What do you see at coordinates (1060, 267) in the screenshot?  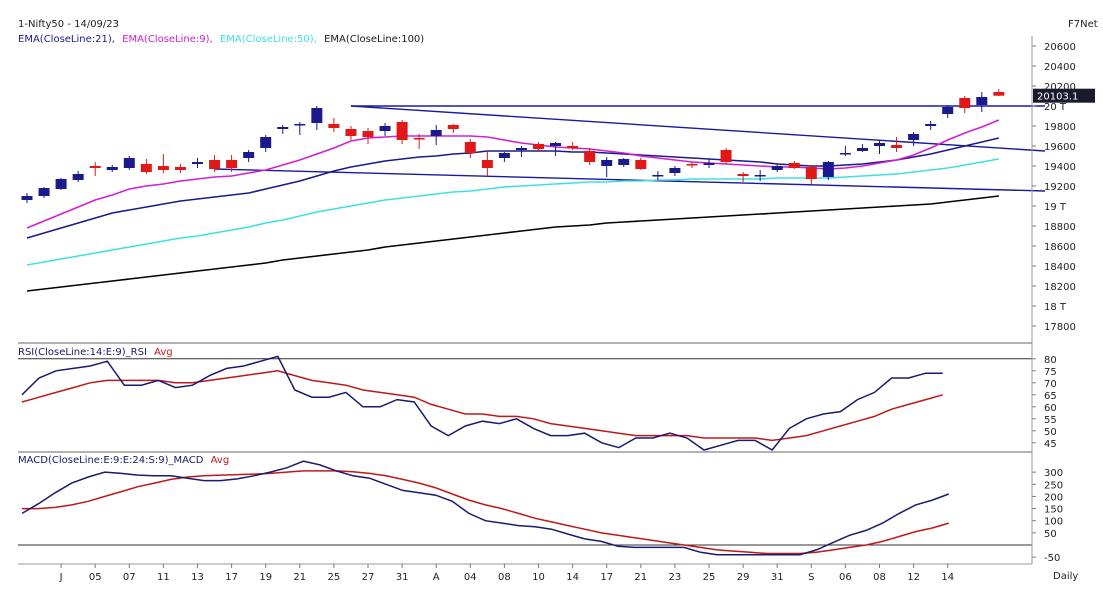 I see `price-tick-label: 18400` at bounding box center [1060, 267].